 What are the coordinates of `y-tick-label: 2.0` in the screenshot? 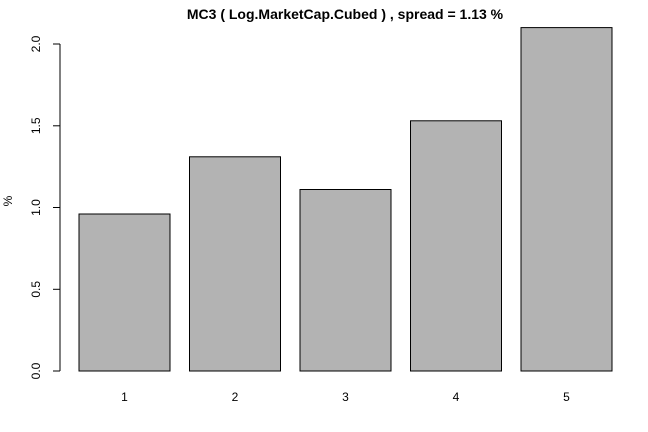 It's located at (36, 43).